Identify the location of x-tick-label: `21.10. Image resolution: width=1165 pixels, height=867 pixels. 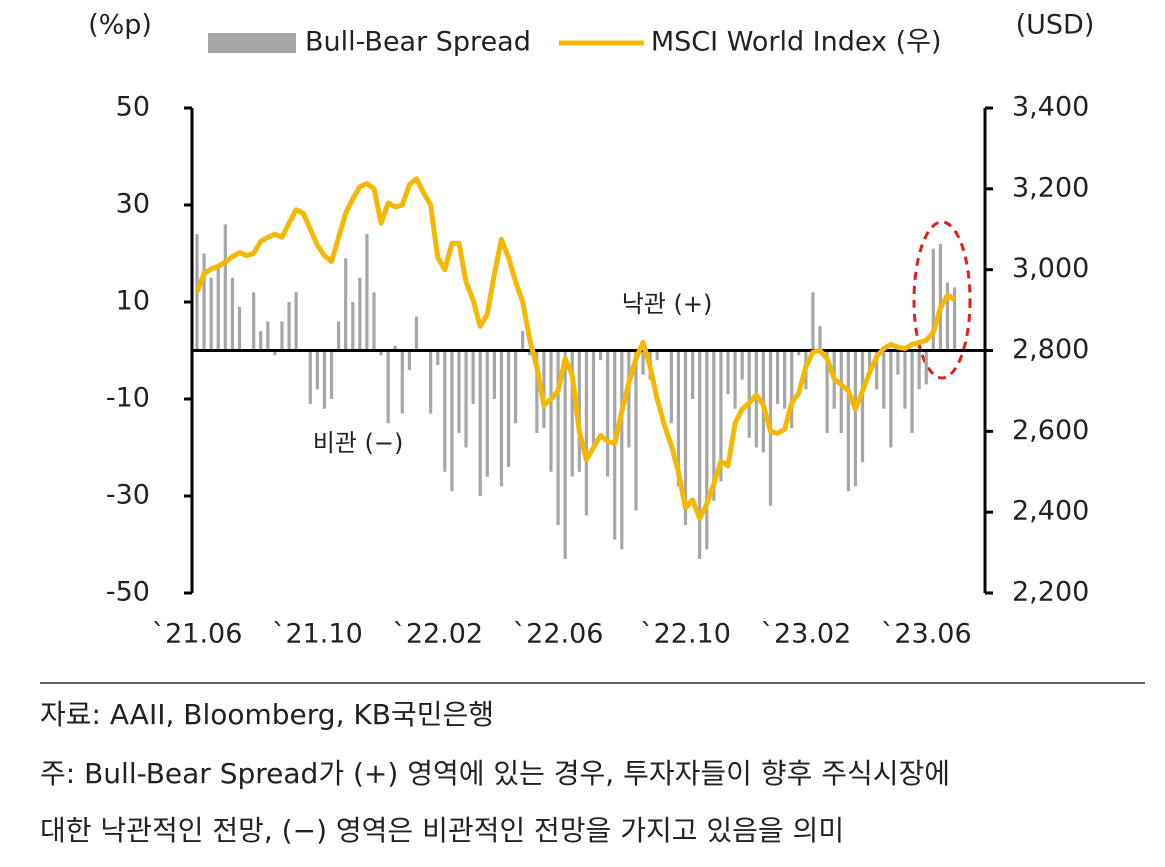
(317, 634).